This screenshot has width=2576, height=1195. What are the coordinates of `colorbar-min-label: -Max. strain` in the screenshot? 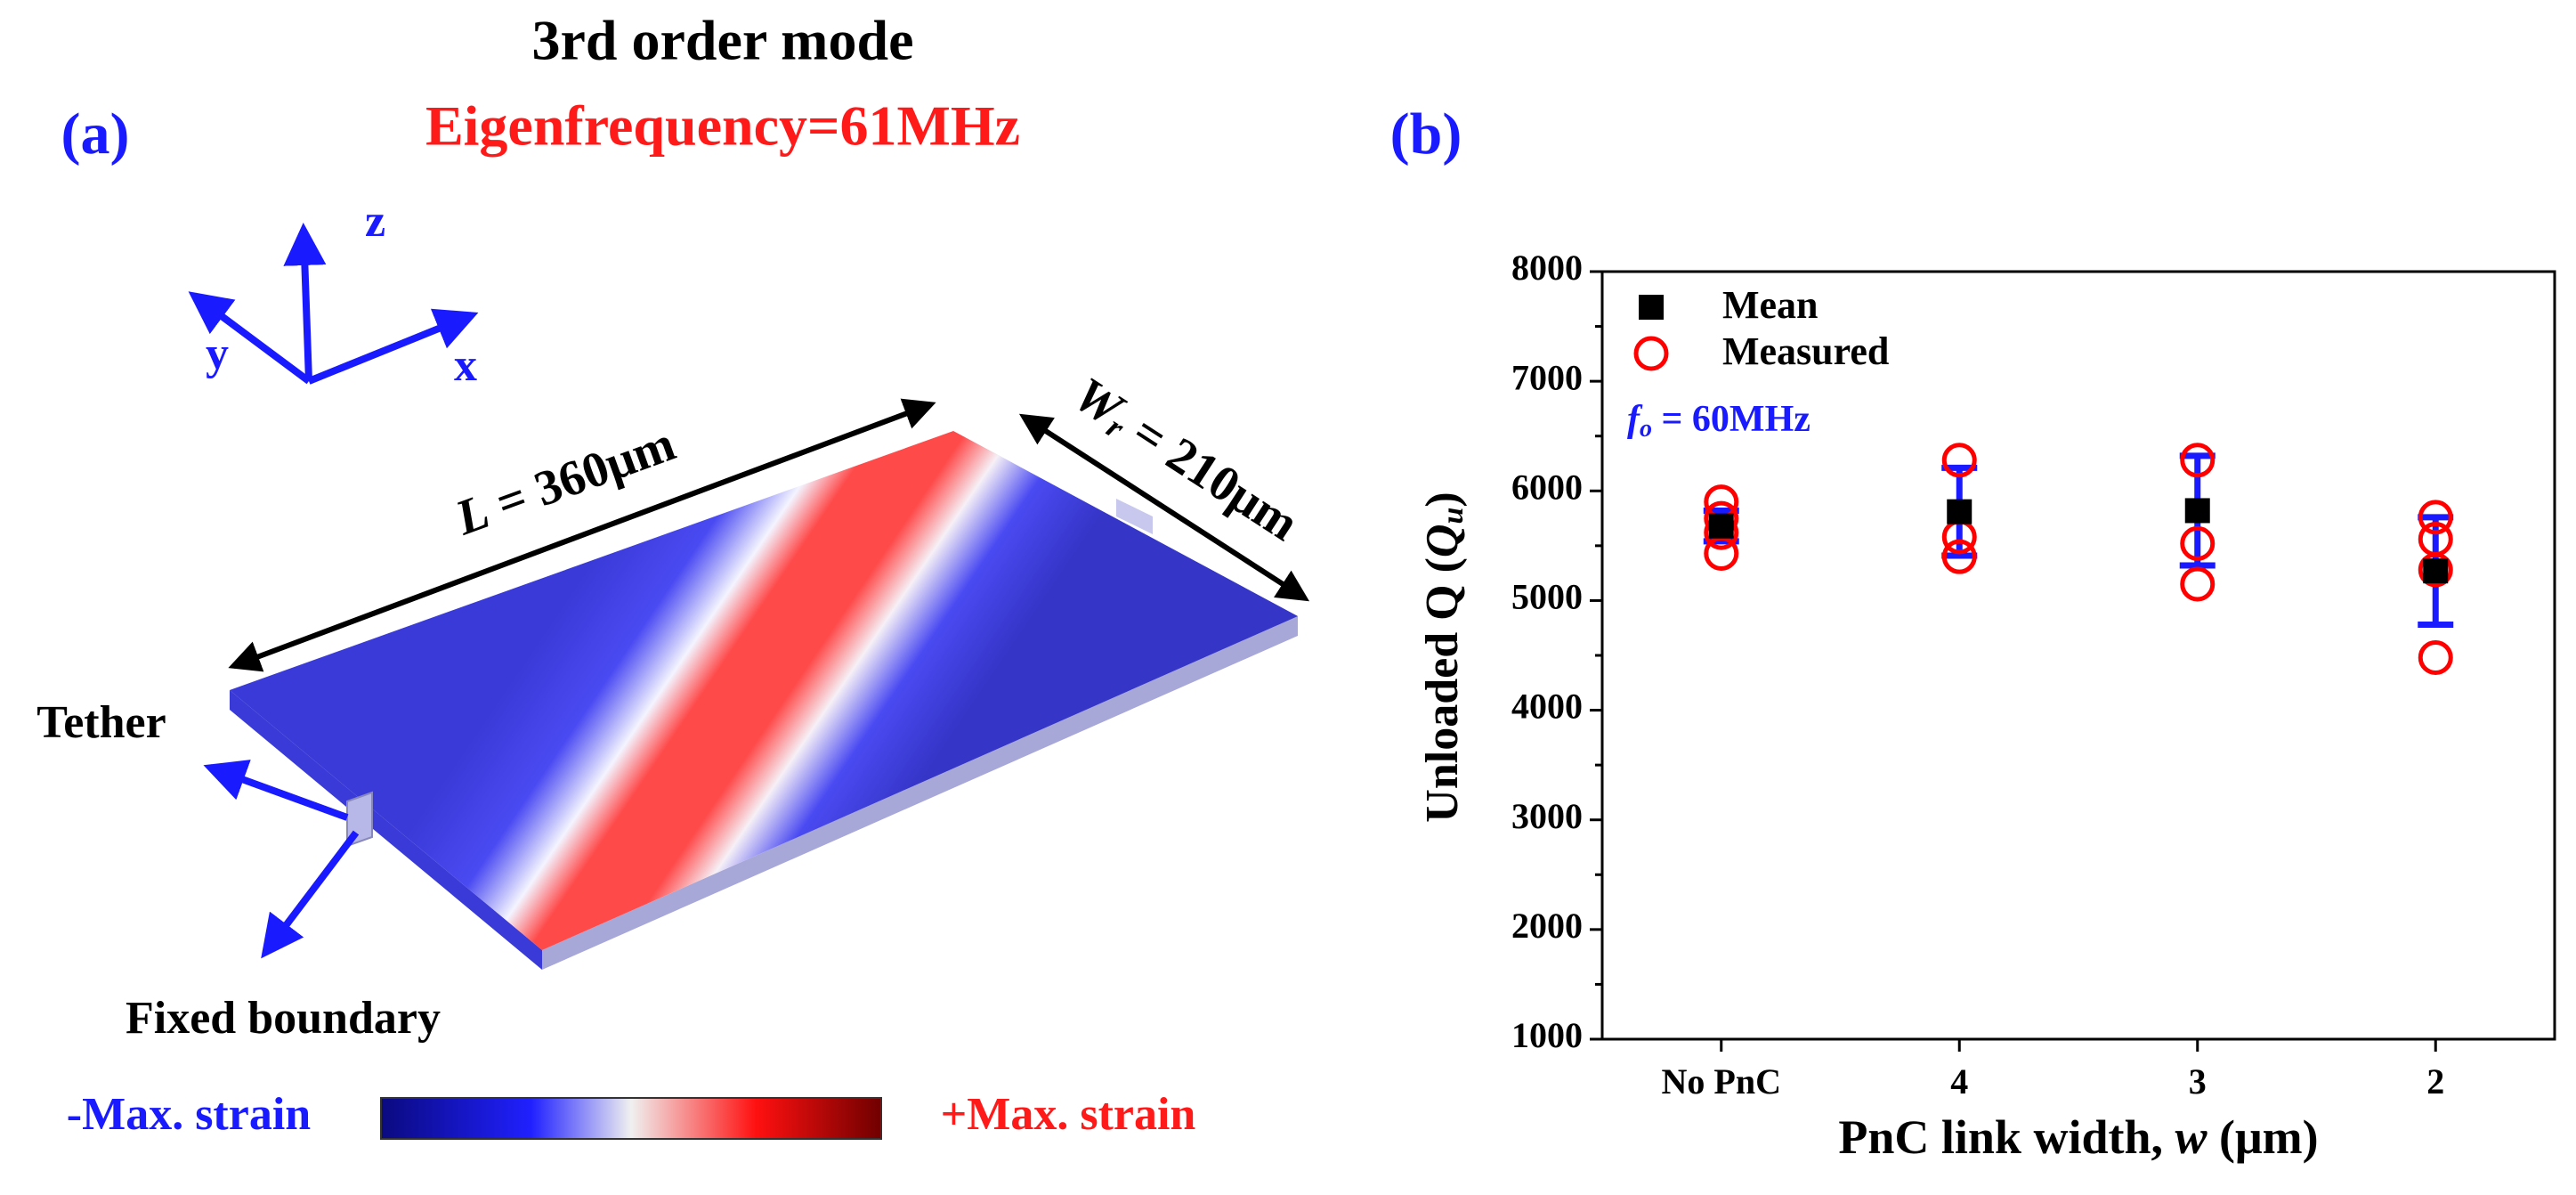 It's located at (189, 1114).